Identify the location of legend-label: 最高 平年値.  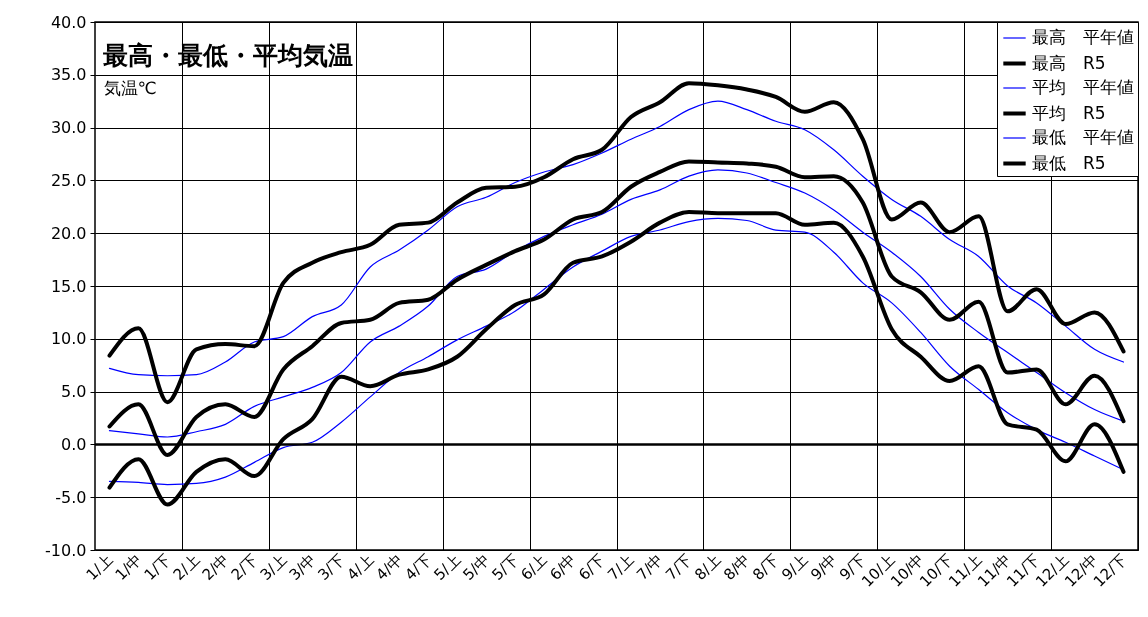
(1083, 37).